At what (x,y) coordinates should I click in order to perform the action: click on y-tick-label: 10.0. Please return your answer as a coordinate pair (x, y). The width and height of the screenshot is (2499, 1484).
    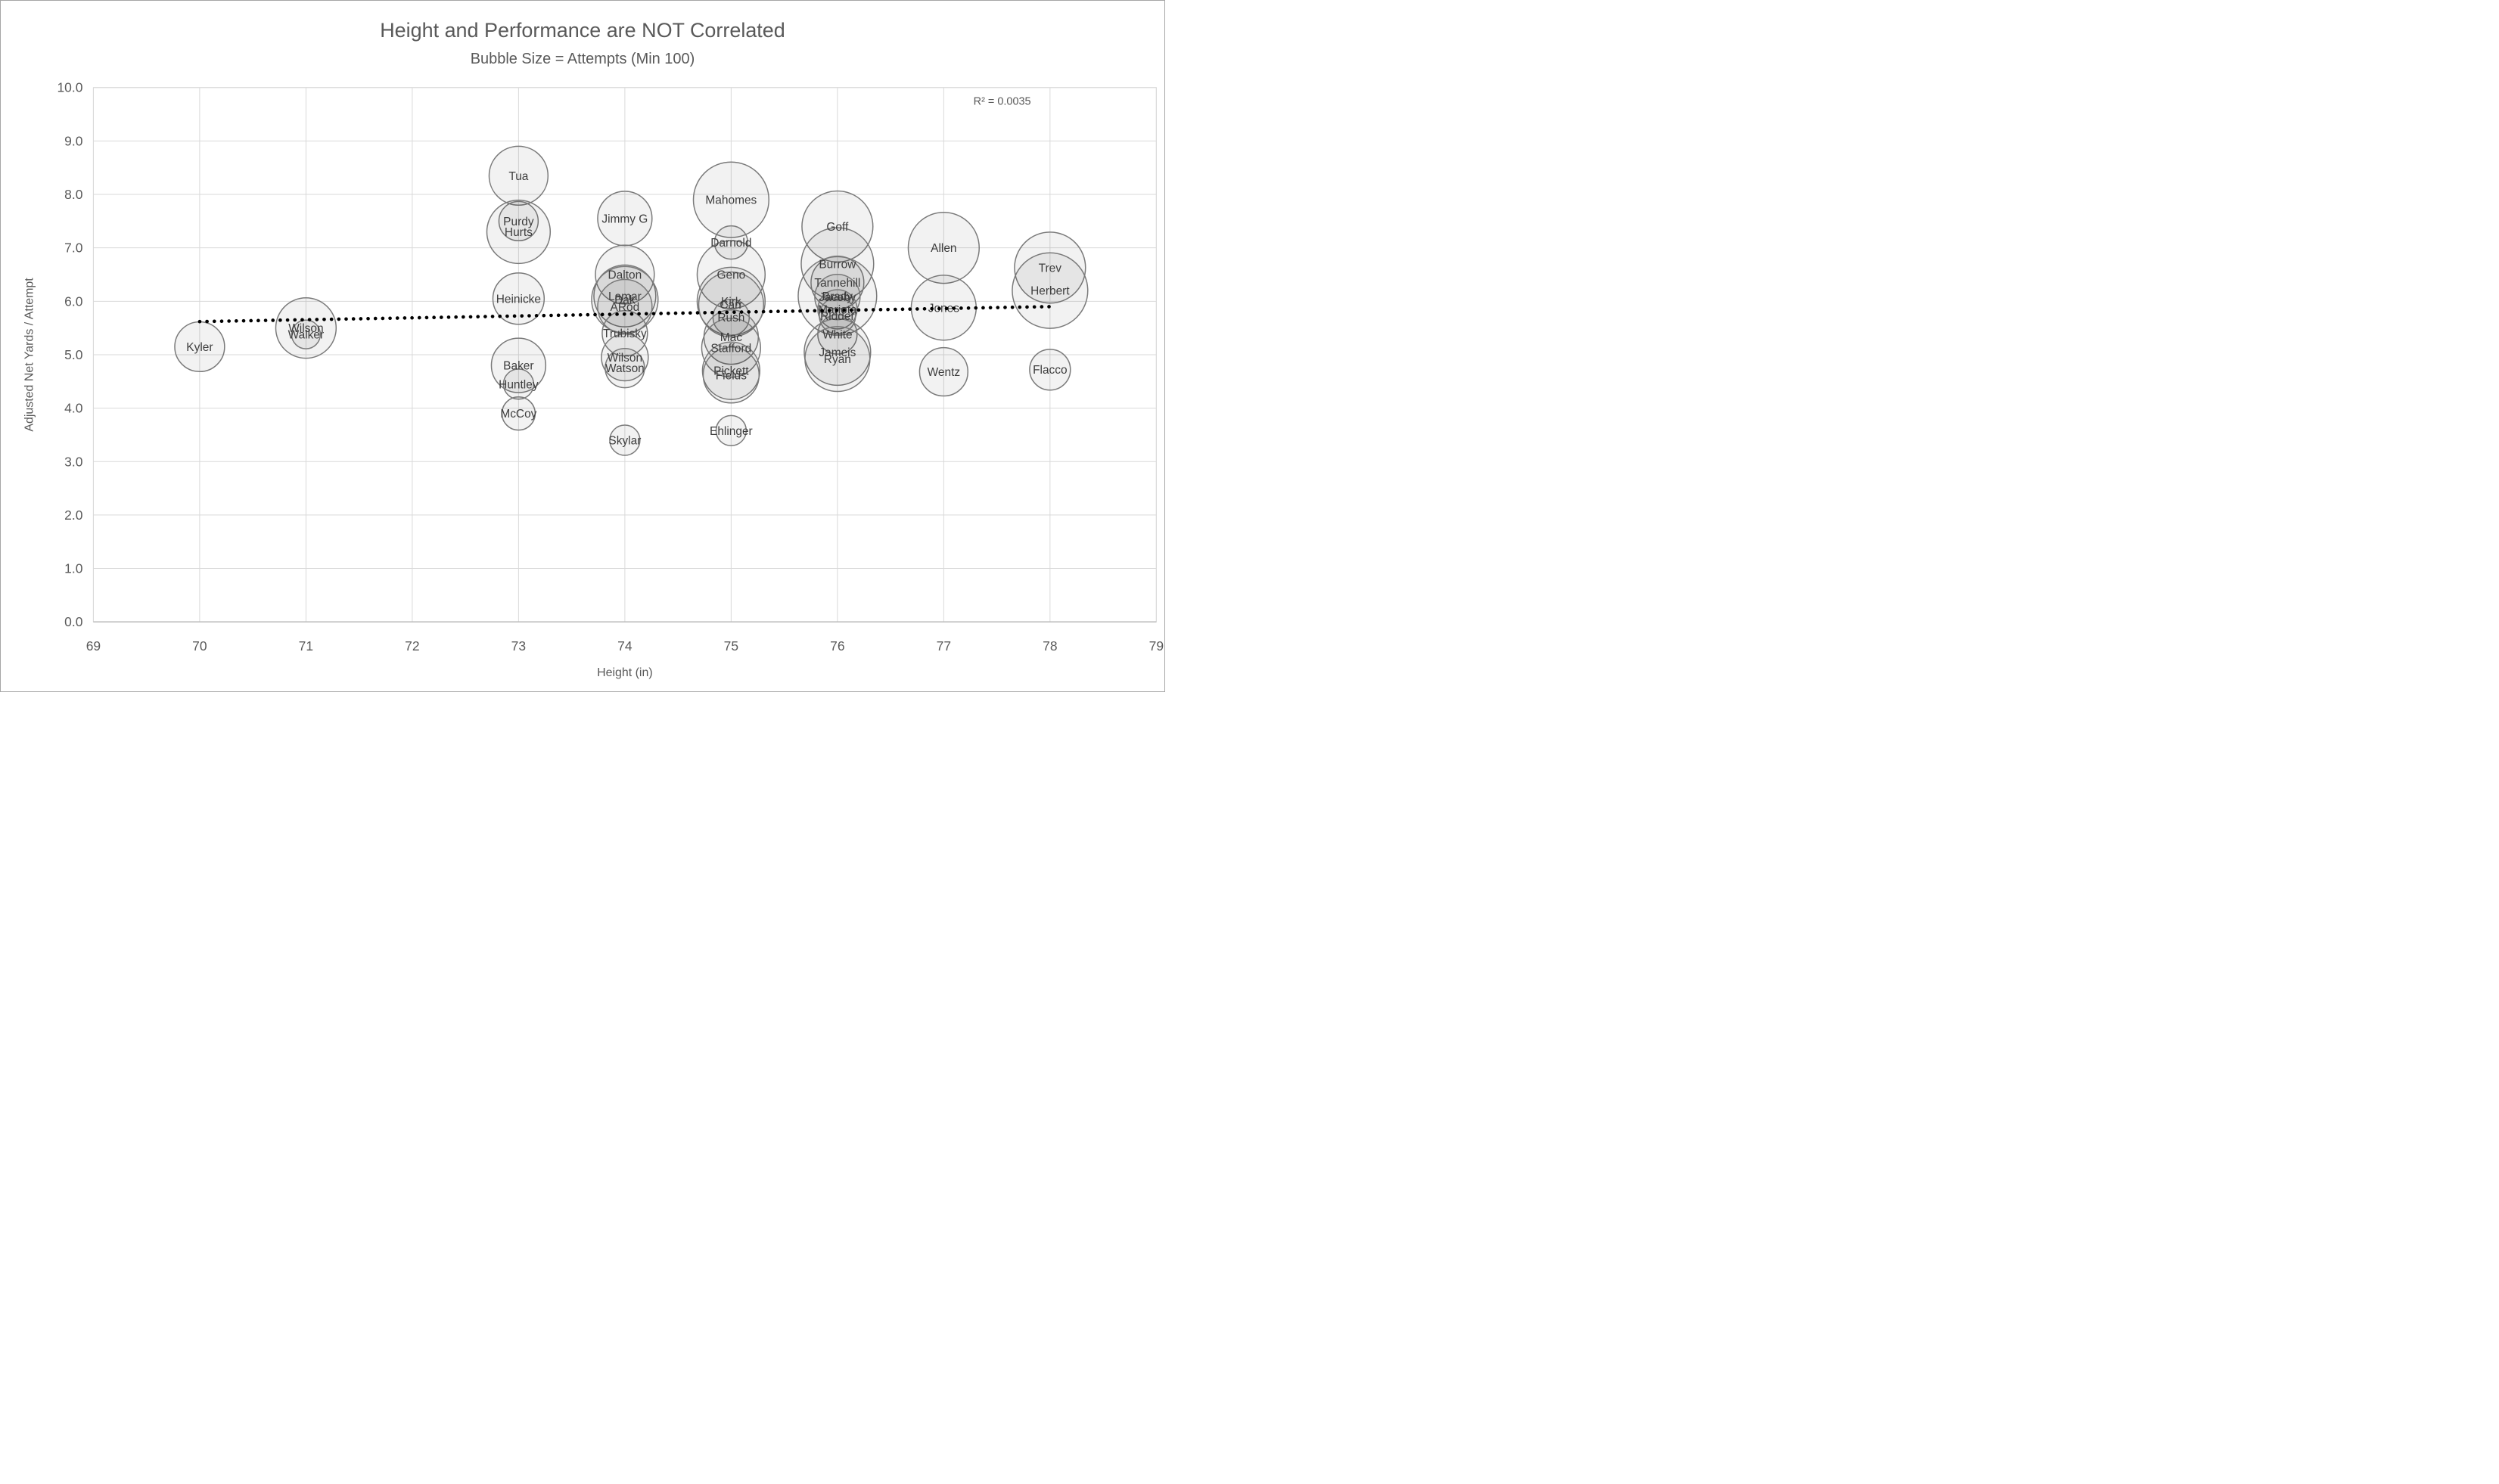
    Looking at the image, I should click on (69, 87).